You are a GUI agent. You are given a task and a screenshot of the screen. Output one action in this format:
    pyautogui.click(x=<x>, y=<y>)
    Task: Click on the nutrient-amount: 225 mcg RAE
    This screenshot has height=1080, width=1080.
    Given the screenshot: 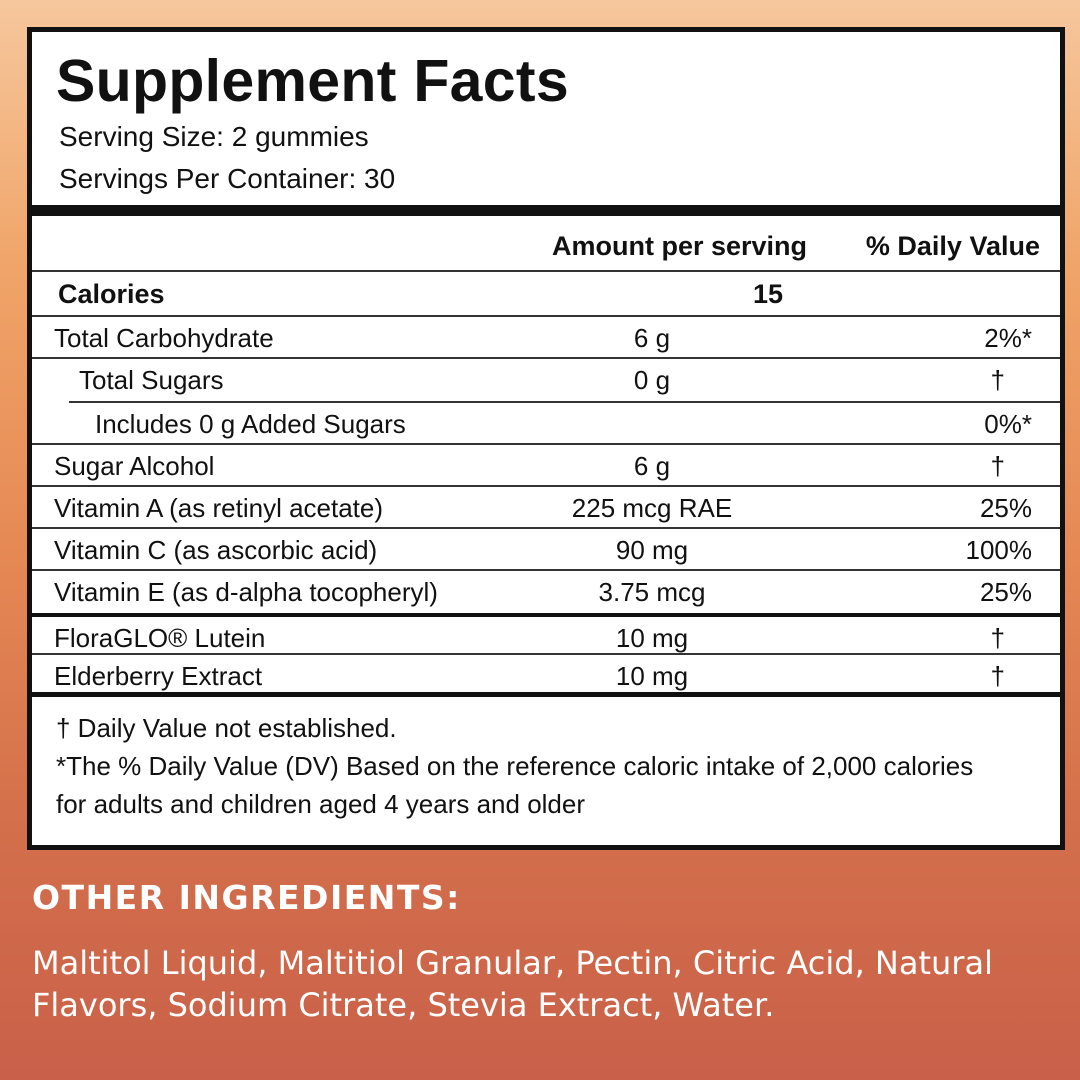 What is the action you would take?
    pyautogui.click(x=652, y=508)
    